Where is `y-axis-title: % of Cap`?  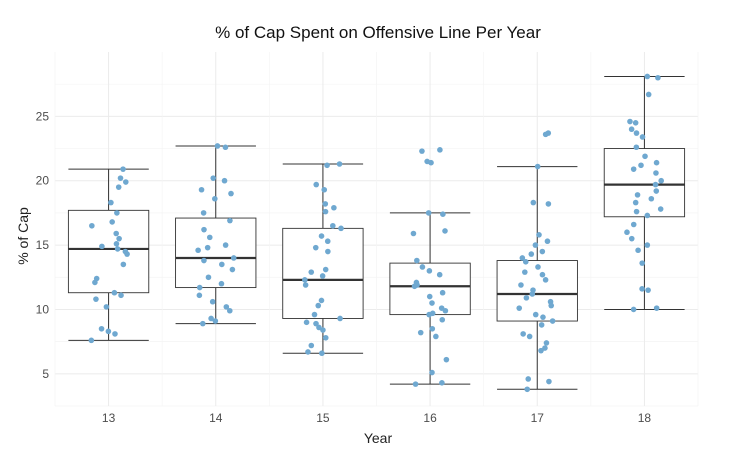 y-axis-title: % of Cap is located at coordinates (23, 236).